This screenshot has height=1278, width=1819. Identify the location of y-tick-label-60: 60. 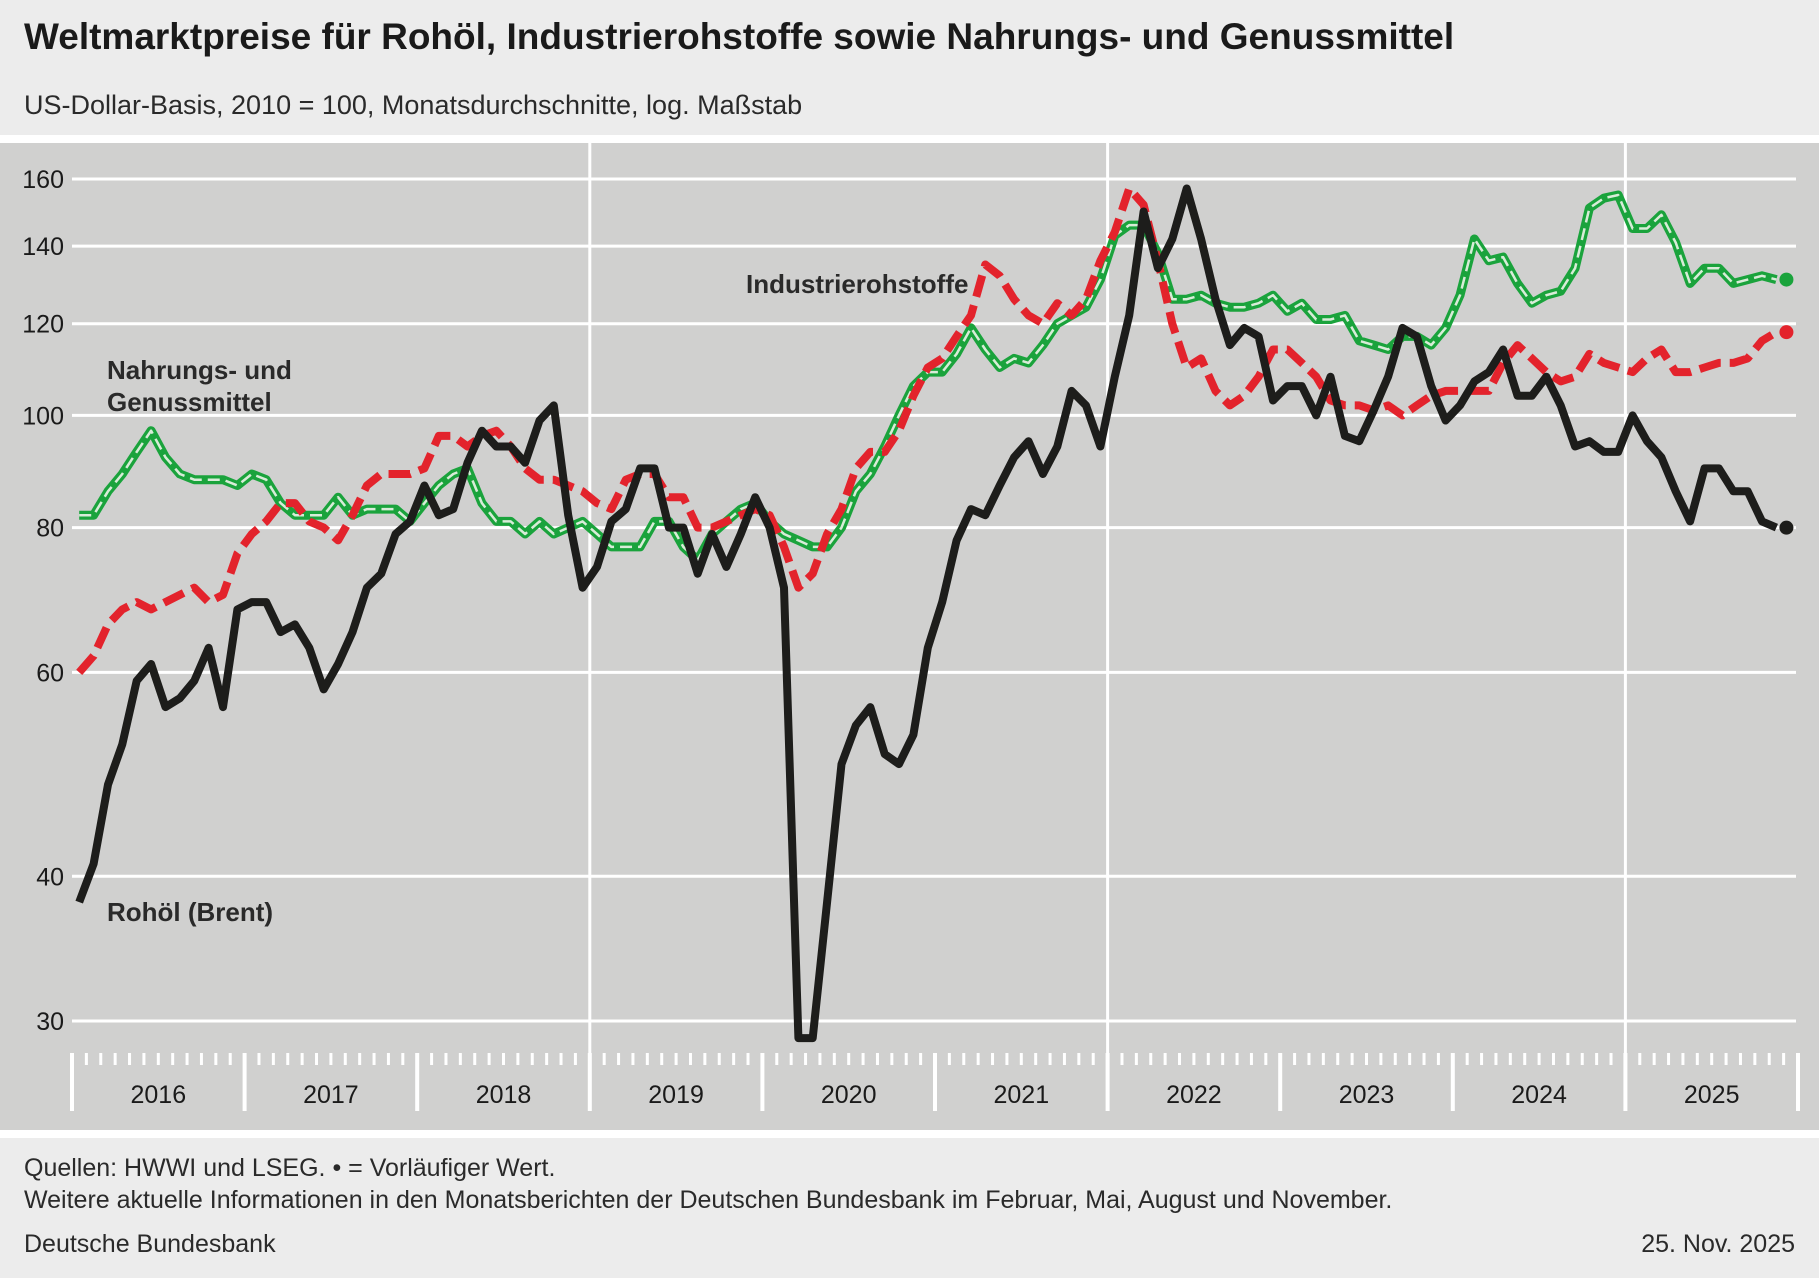
(50, 673).